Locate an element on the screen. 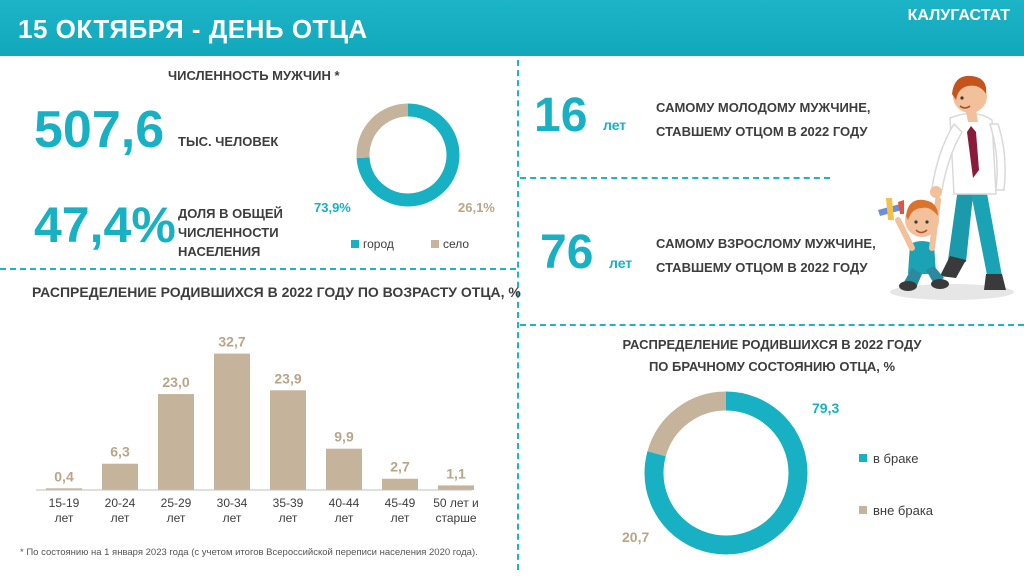  male-share-int: 47 is located at coordinates (62, 225).